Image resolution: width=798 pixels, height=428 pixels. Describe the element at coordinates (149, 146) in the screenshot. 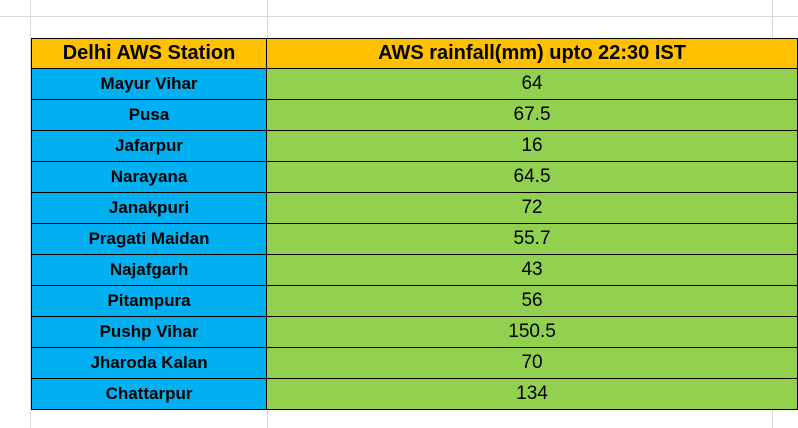

I see `station-cell: Jafarpur` at that location.